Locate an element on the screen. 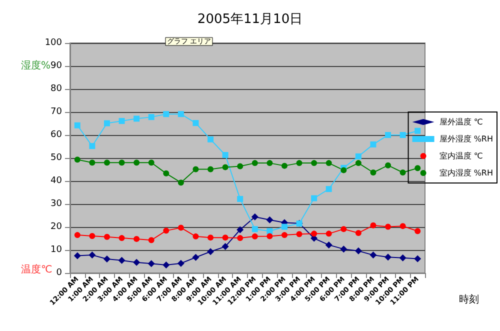 Image resolution: width=500 pixels, height=331 pixels. legend-label: 屋外温度 ℃ is located at coordinates (461, 122).